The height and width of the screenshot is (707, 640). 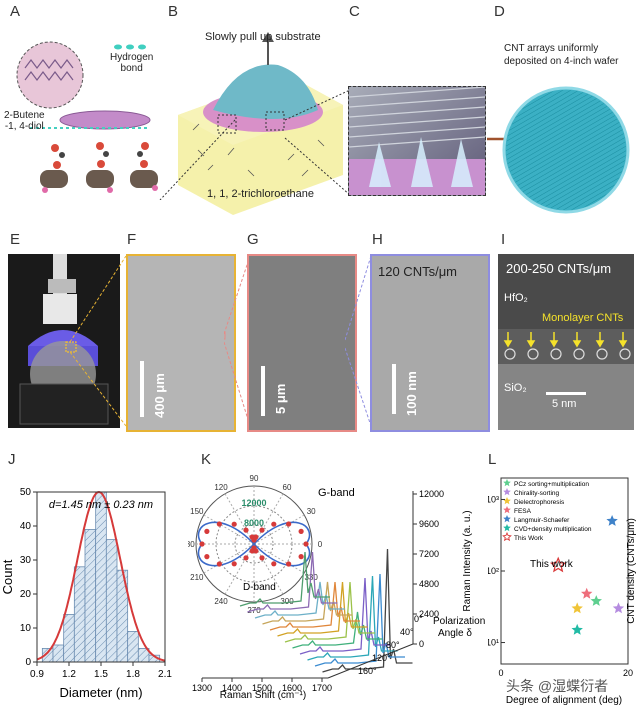 I want to click on scatter-ylabel: CNT density (CNTs/μm), so click(x=631, y=571).